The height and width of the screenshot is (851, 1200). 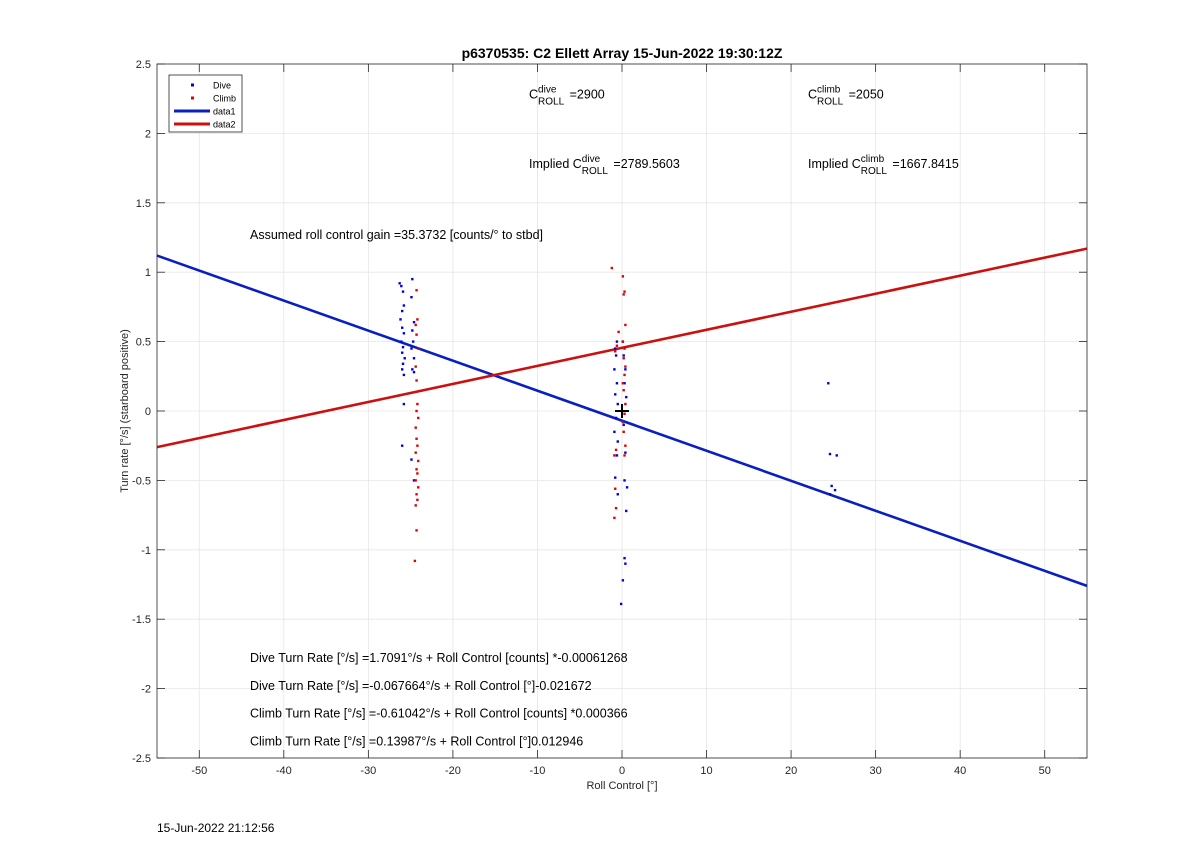 What do you see at coordinates (141, 412) in the screenshot?
I see `y-tick-labels: -2.5 -2 -1.5 -1 -0.5 0 0.5 1 1.5 2 2.5` at bounding box center [141, 412].